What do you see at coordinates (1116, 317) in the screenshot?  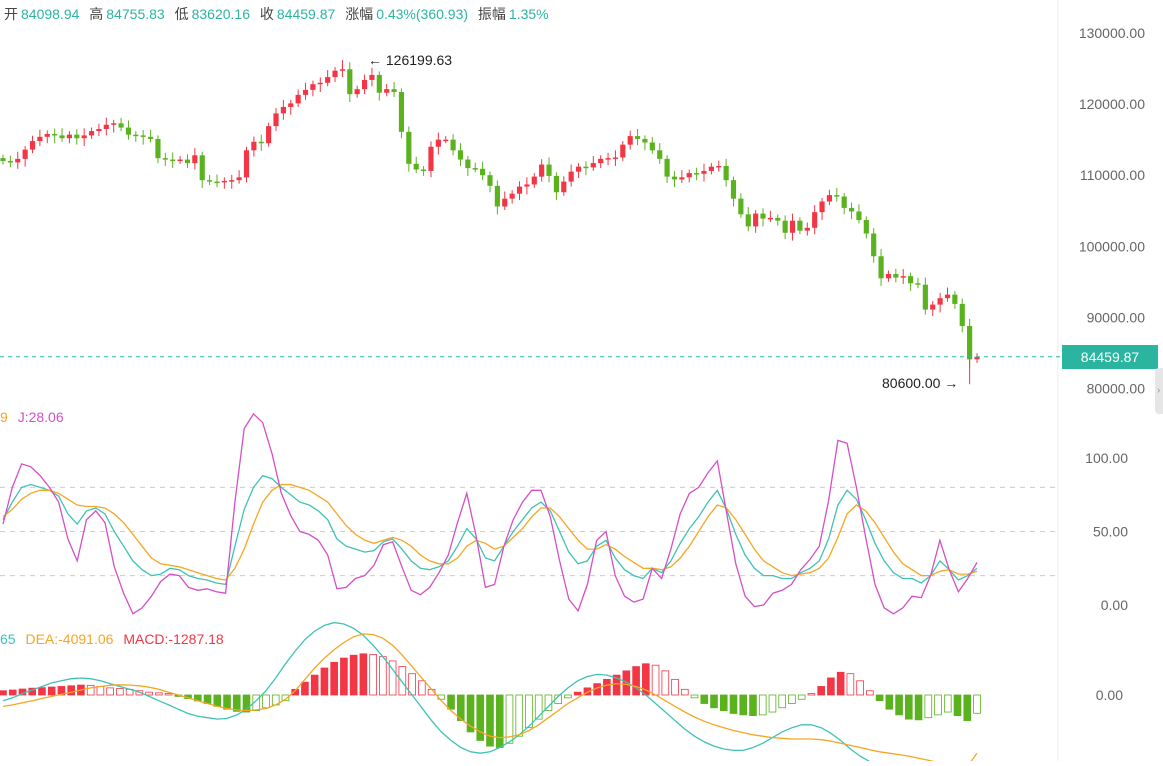 I see `price-tick-label: 90000.00` at bounding box center [1116, 317].